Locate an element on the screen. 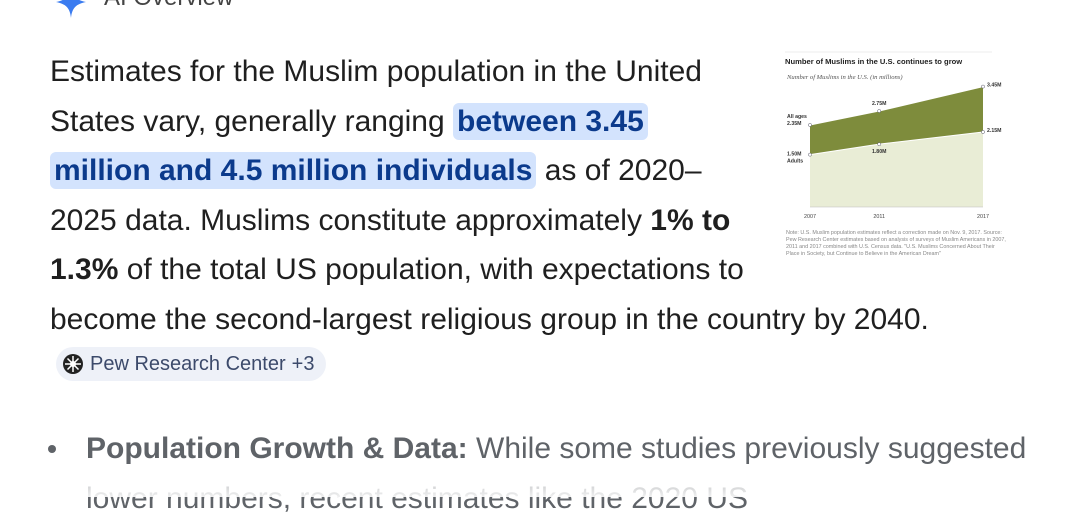  source-chip: Pew Research Center +3 is located at coordinates (191, 364).